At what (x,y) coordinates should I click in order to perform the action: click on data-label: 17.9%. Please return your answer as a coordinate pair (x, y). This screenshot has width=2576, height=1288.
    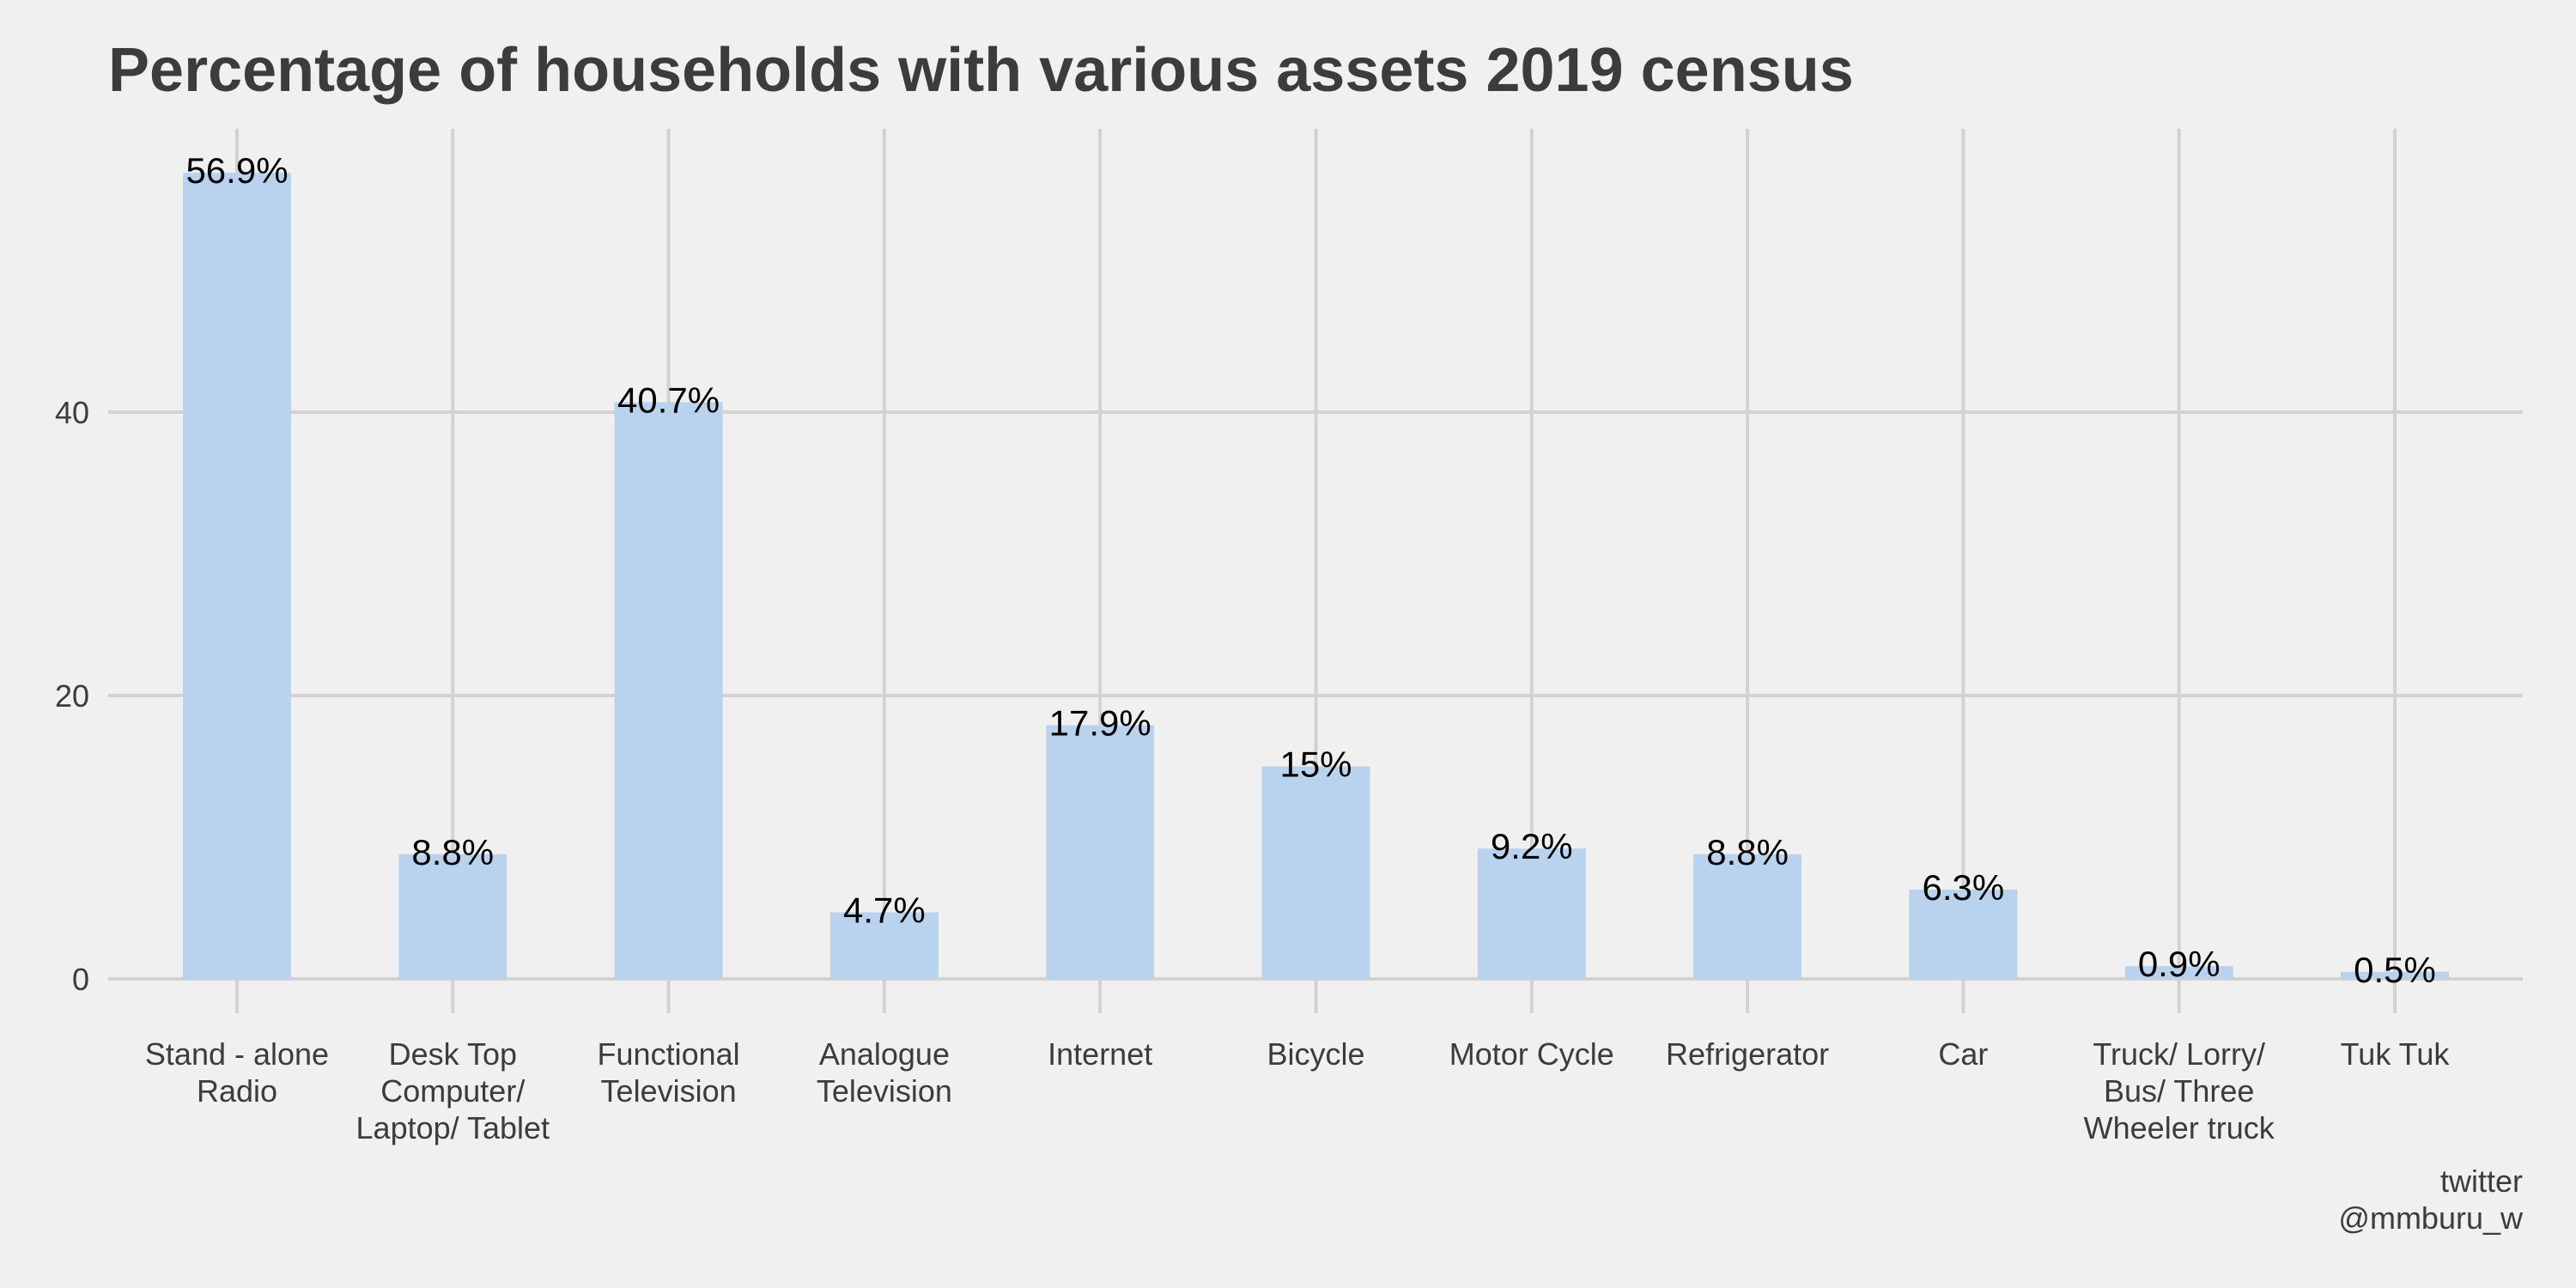
    Looking at the image, I should click on (1100, 724).